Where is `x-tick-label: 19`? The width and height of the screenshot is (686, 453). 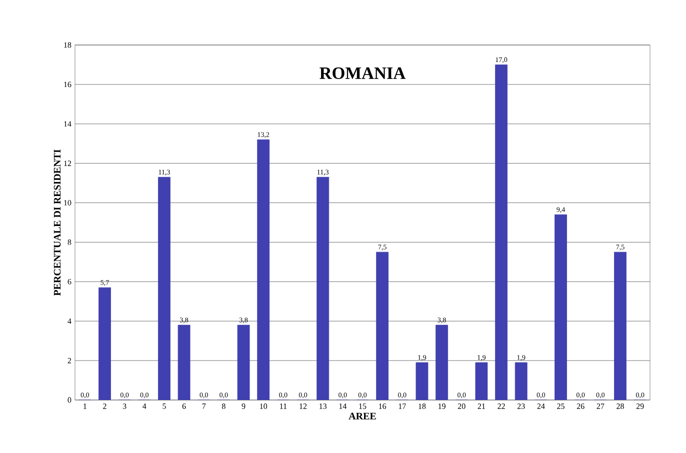 x-tick-label: 19 is located at coordinates (442, 406).